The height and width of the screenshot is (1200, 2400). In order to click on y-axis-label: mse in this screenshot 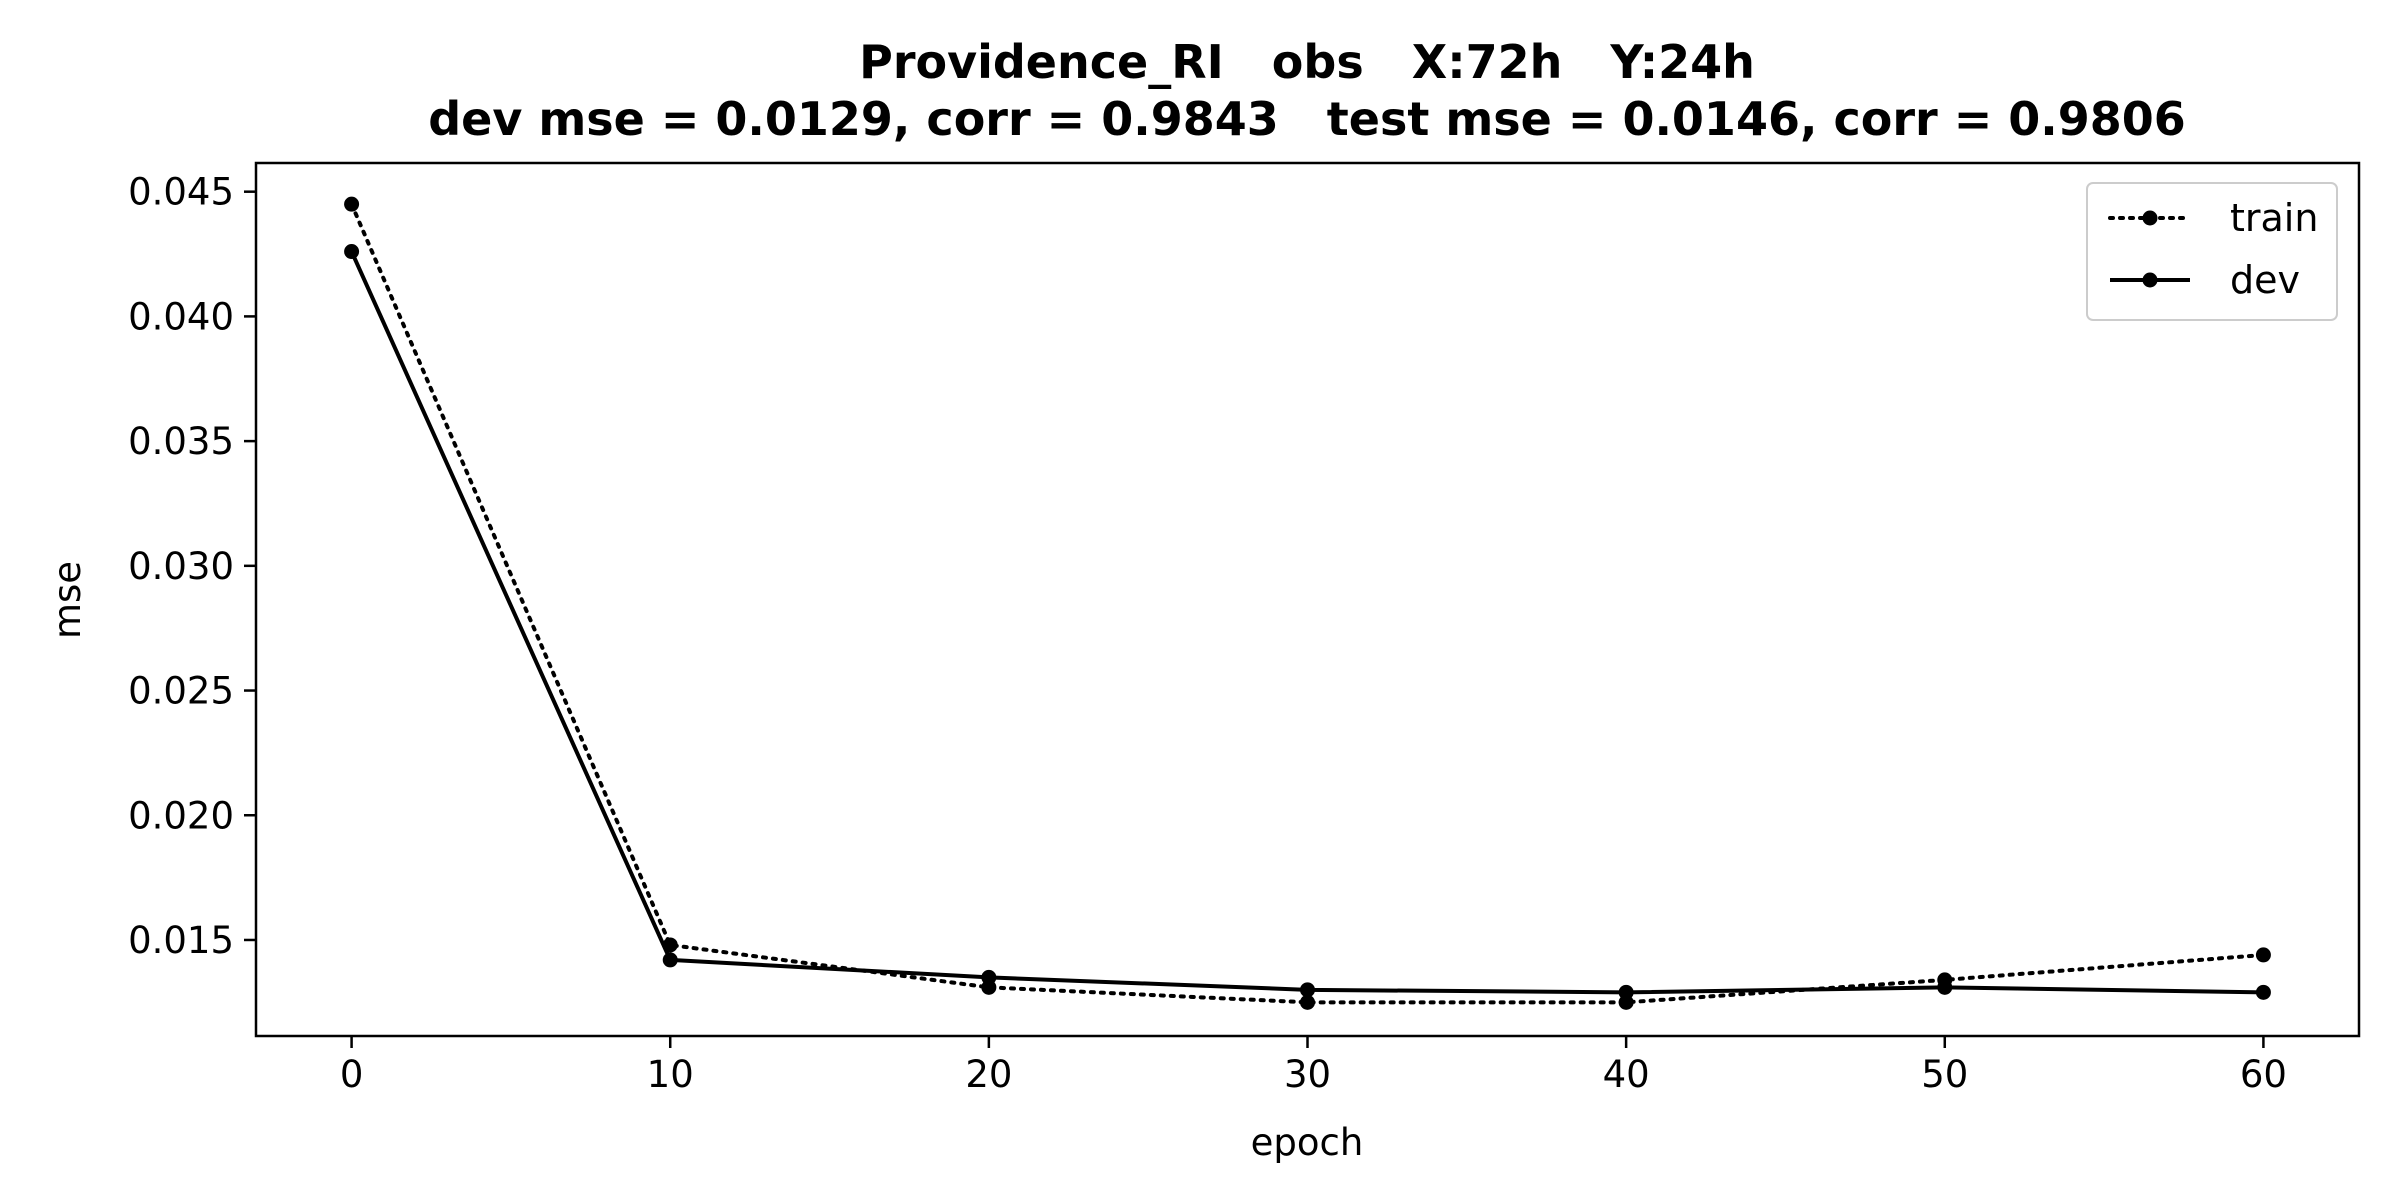, I will do `click(67, 600)`.